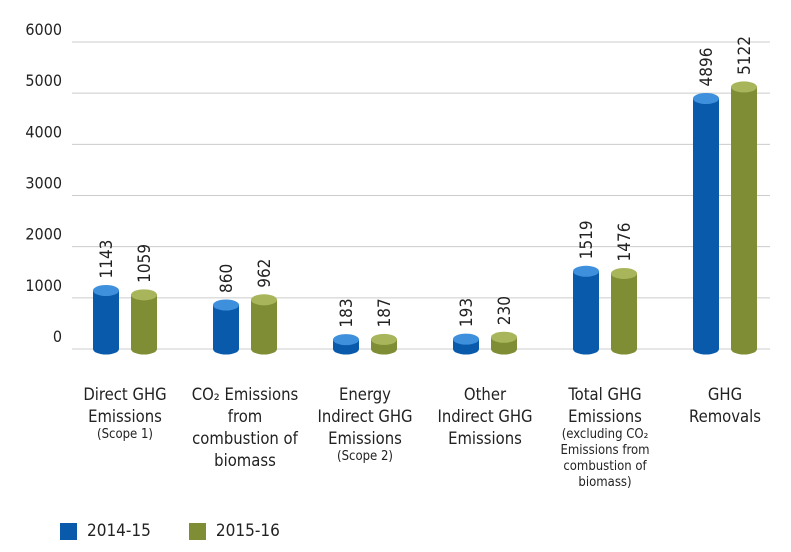 The image size is (791, 552). What do you see at coordinates (587, 239) in the screenshot?
I see `value-label: 1519` at bounding box center [587, 239].